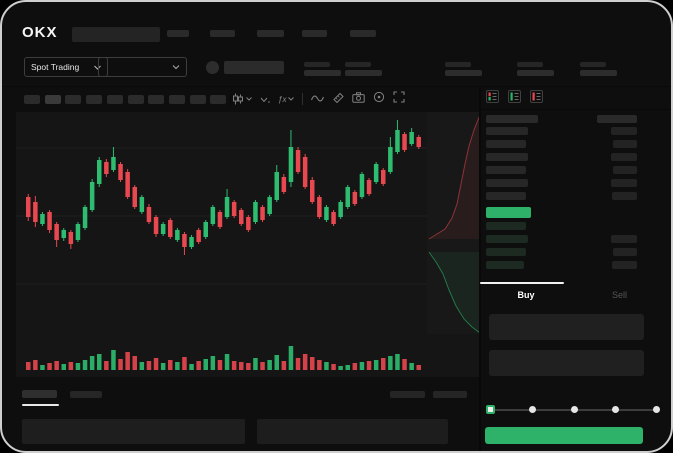 Image resolution: width=673 pixels, height=453 pixels. I want to click on fullscreen-icon, so click(399, 99).